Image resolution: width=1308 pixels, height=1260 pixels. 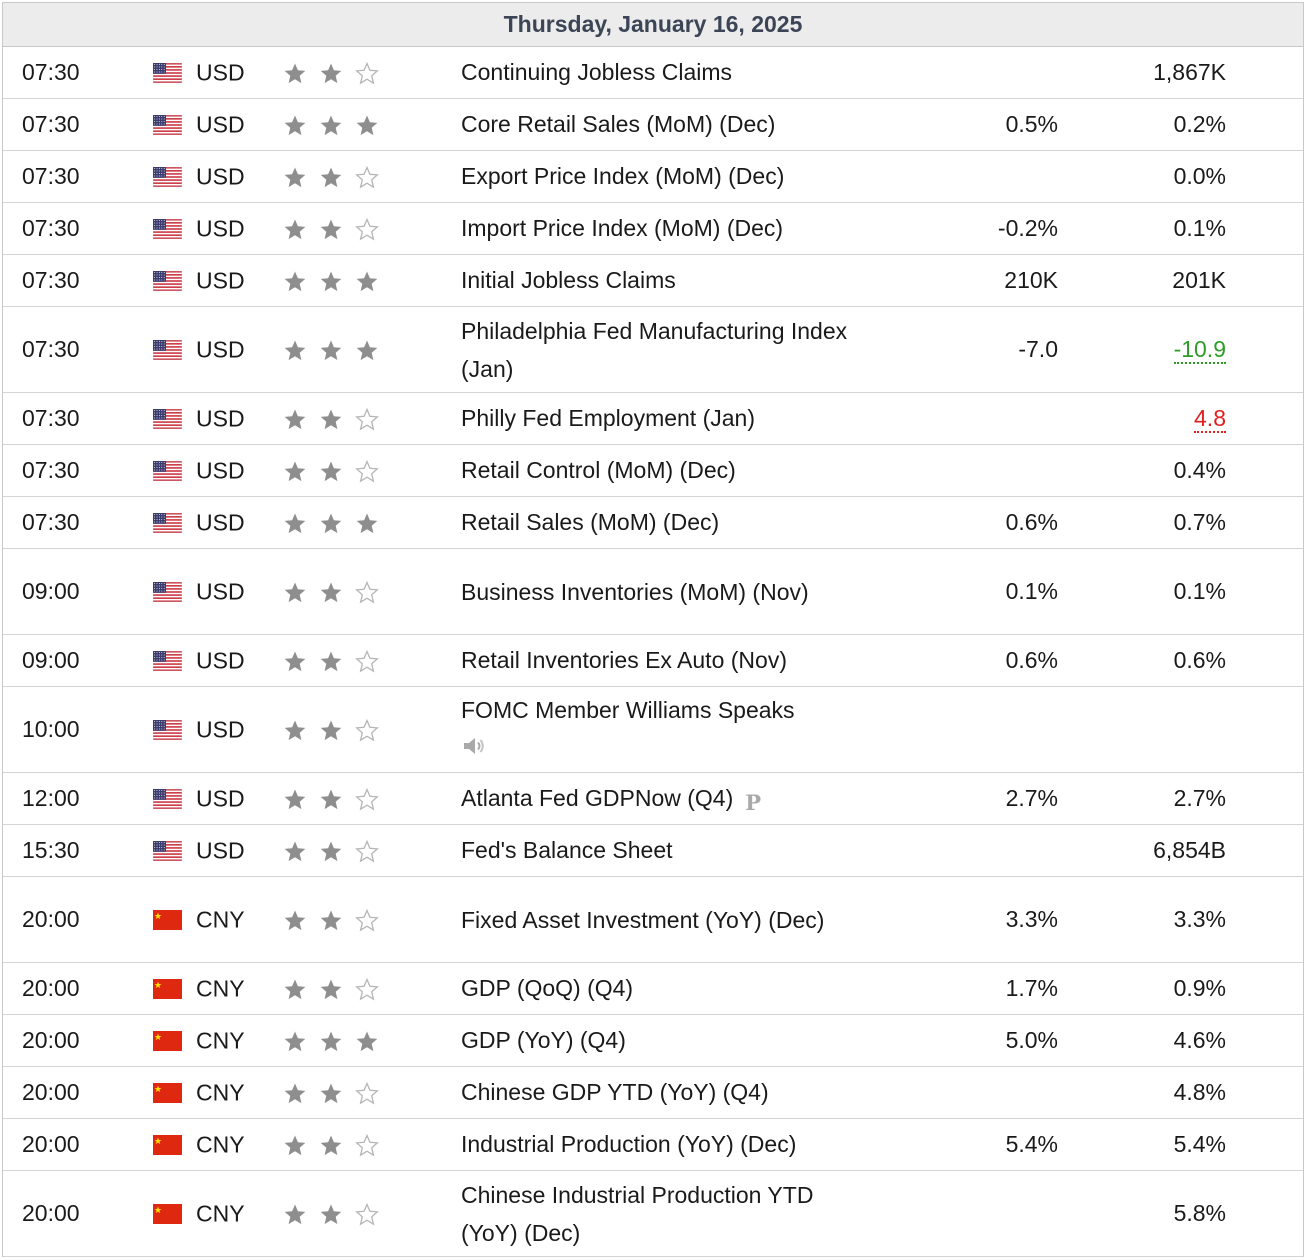 What do you see at coordinates (608, 418) in the screenshot?
I see `event-name: Philly Fed Employment (Jan)` at bounding box center [608, 418].